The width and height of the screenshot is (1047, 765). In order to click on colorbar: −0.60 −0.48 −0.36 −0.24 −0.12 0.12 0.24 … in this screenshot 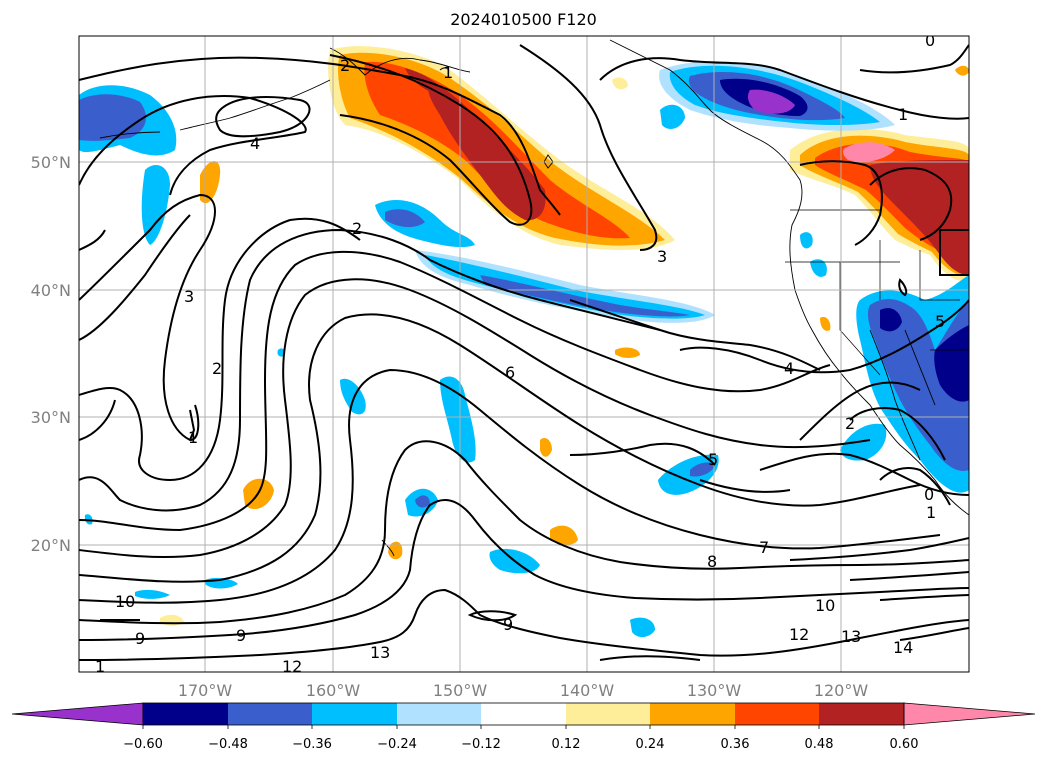, I will do `click(523, 727)`.